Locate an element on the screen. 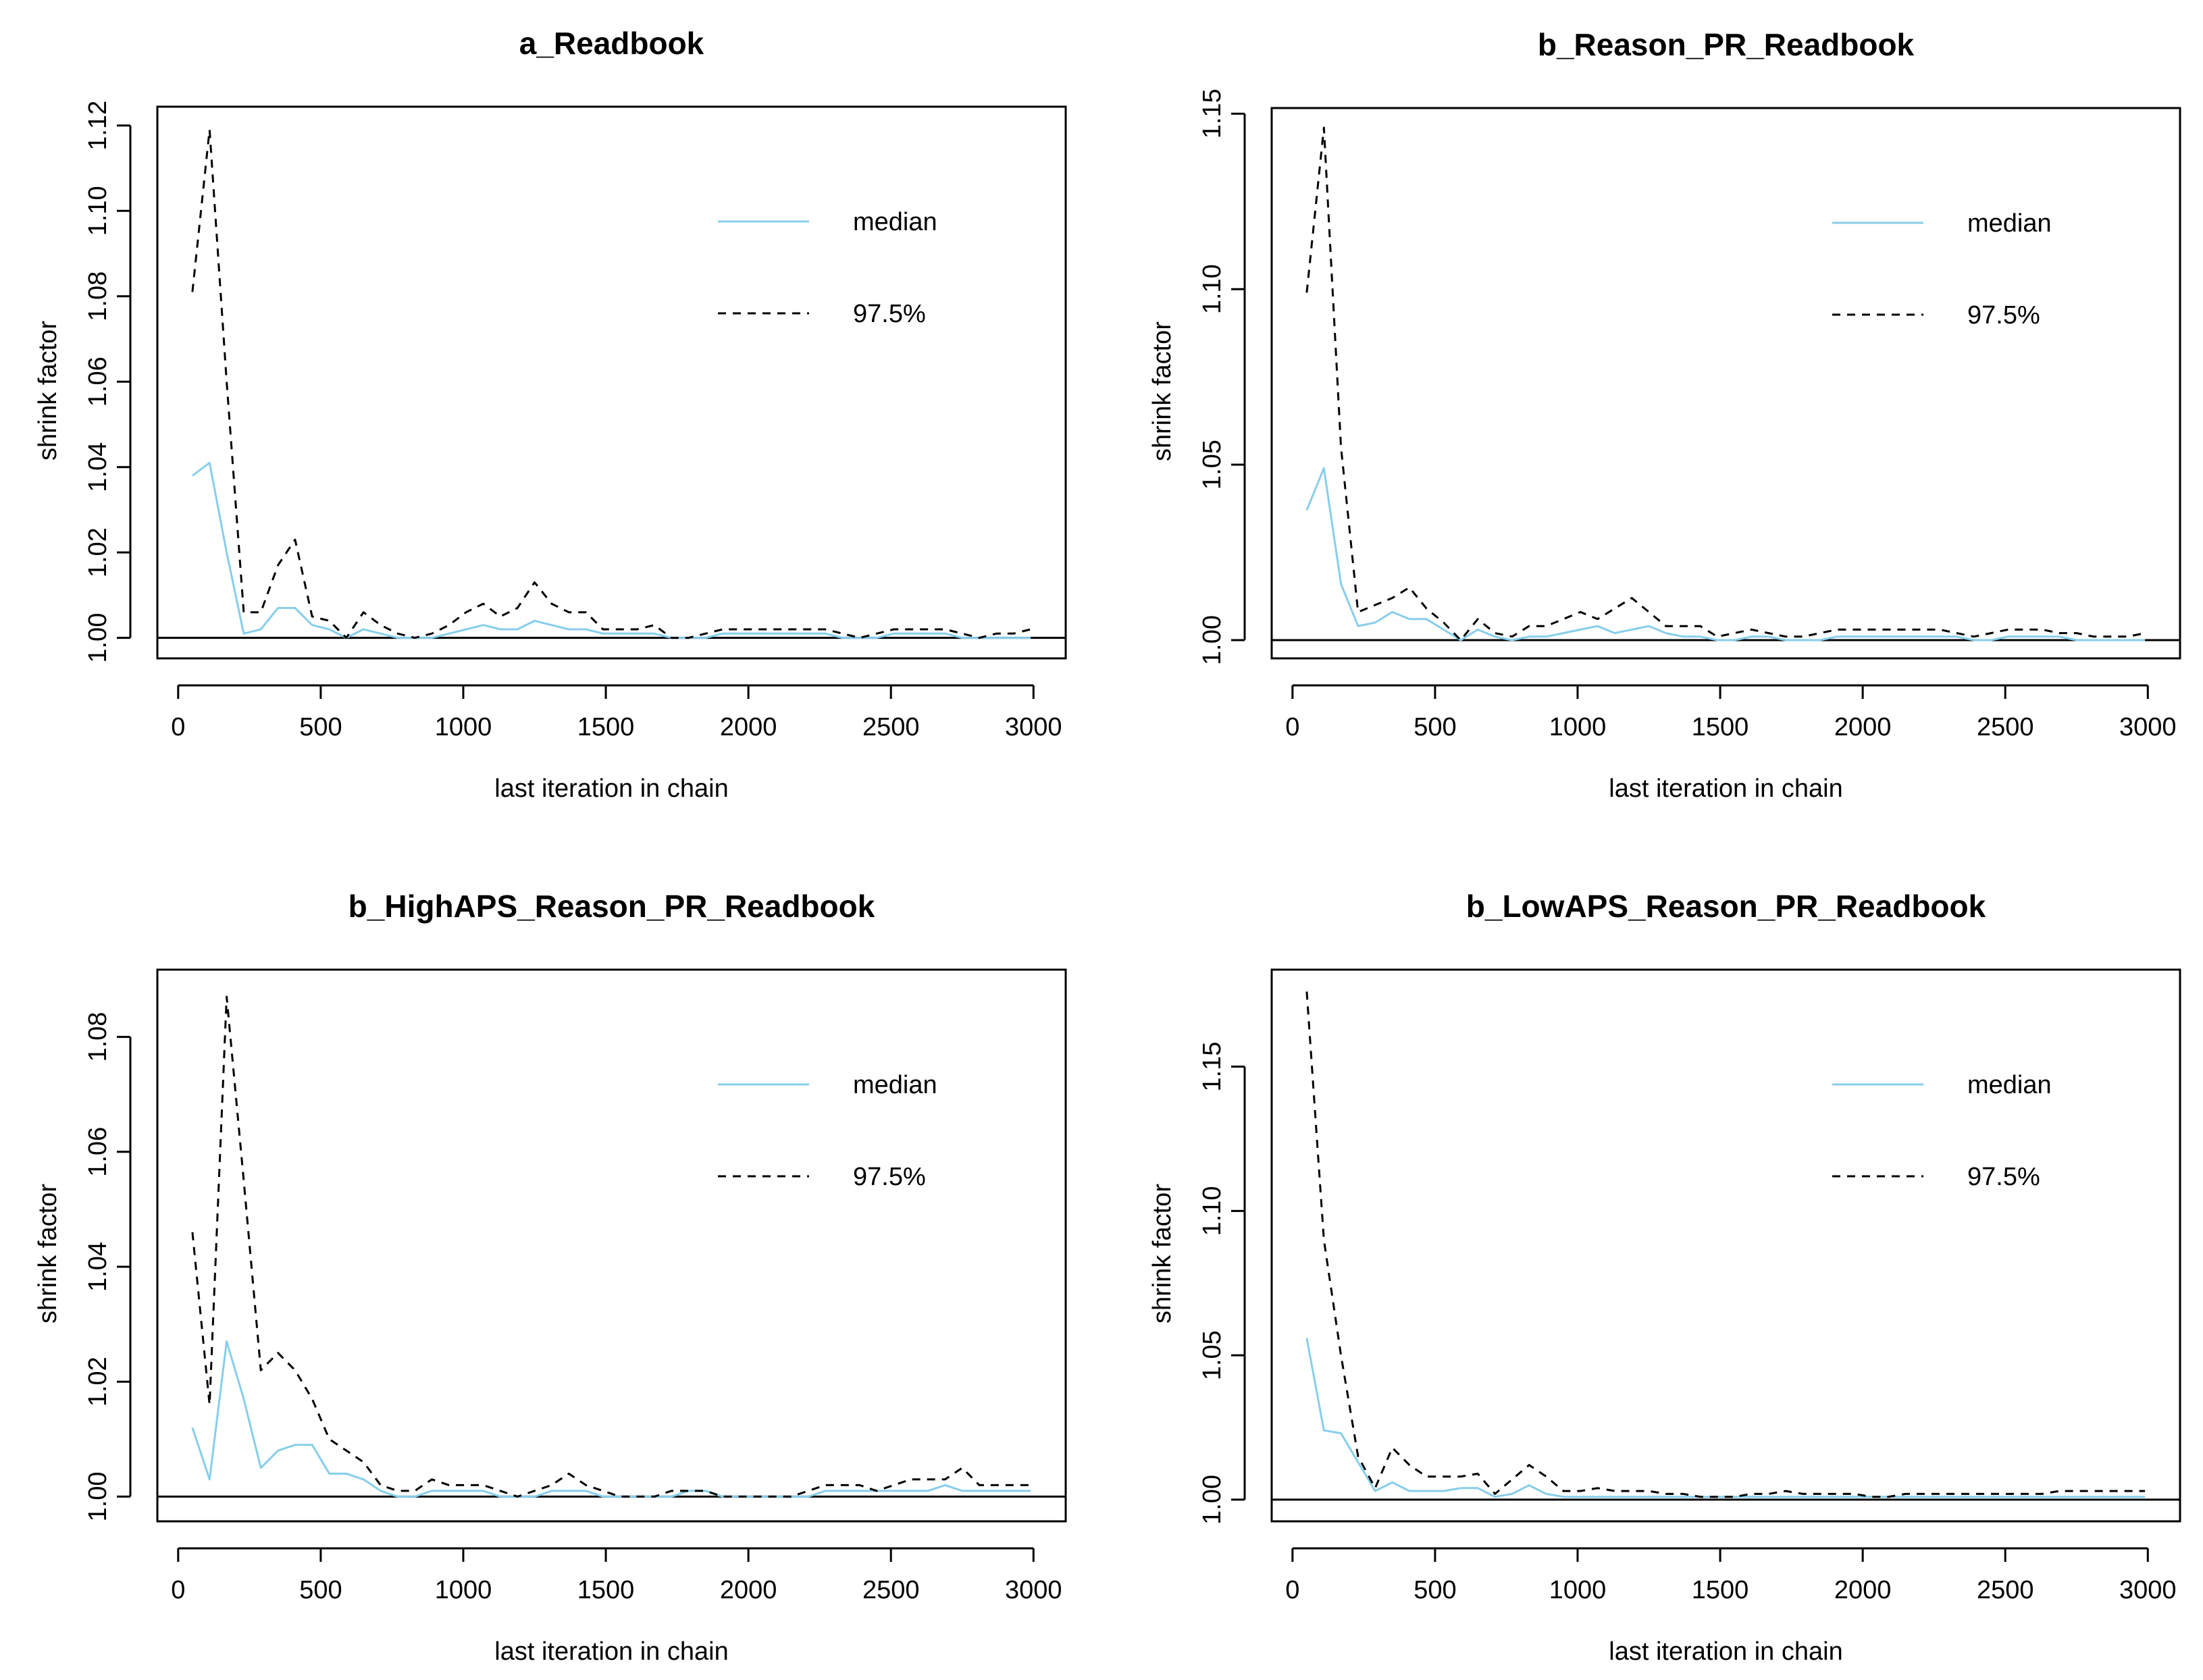 The width and height of the screenshot is (2203, 1680). chart-title: b_Reason_PR_Readbook is located at coordinates (1726, 44).